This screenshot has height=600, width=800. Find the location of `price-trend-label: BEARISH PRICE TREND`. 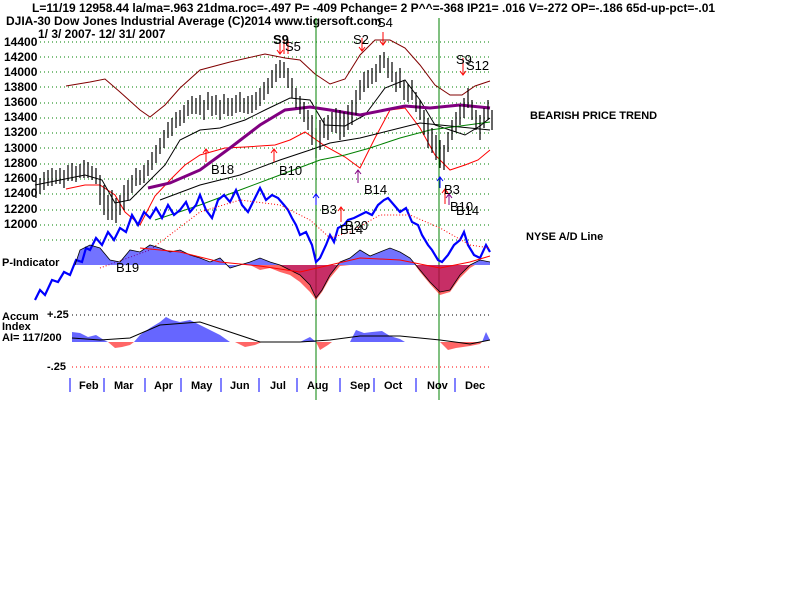

price-trend-label: BEARISH PRICE TREND is located at coordinates (594, 116).